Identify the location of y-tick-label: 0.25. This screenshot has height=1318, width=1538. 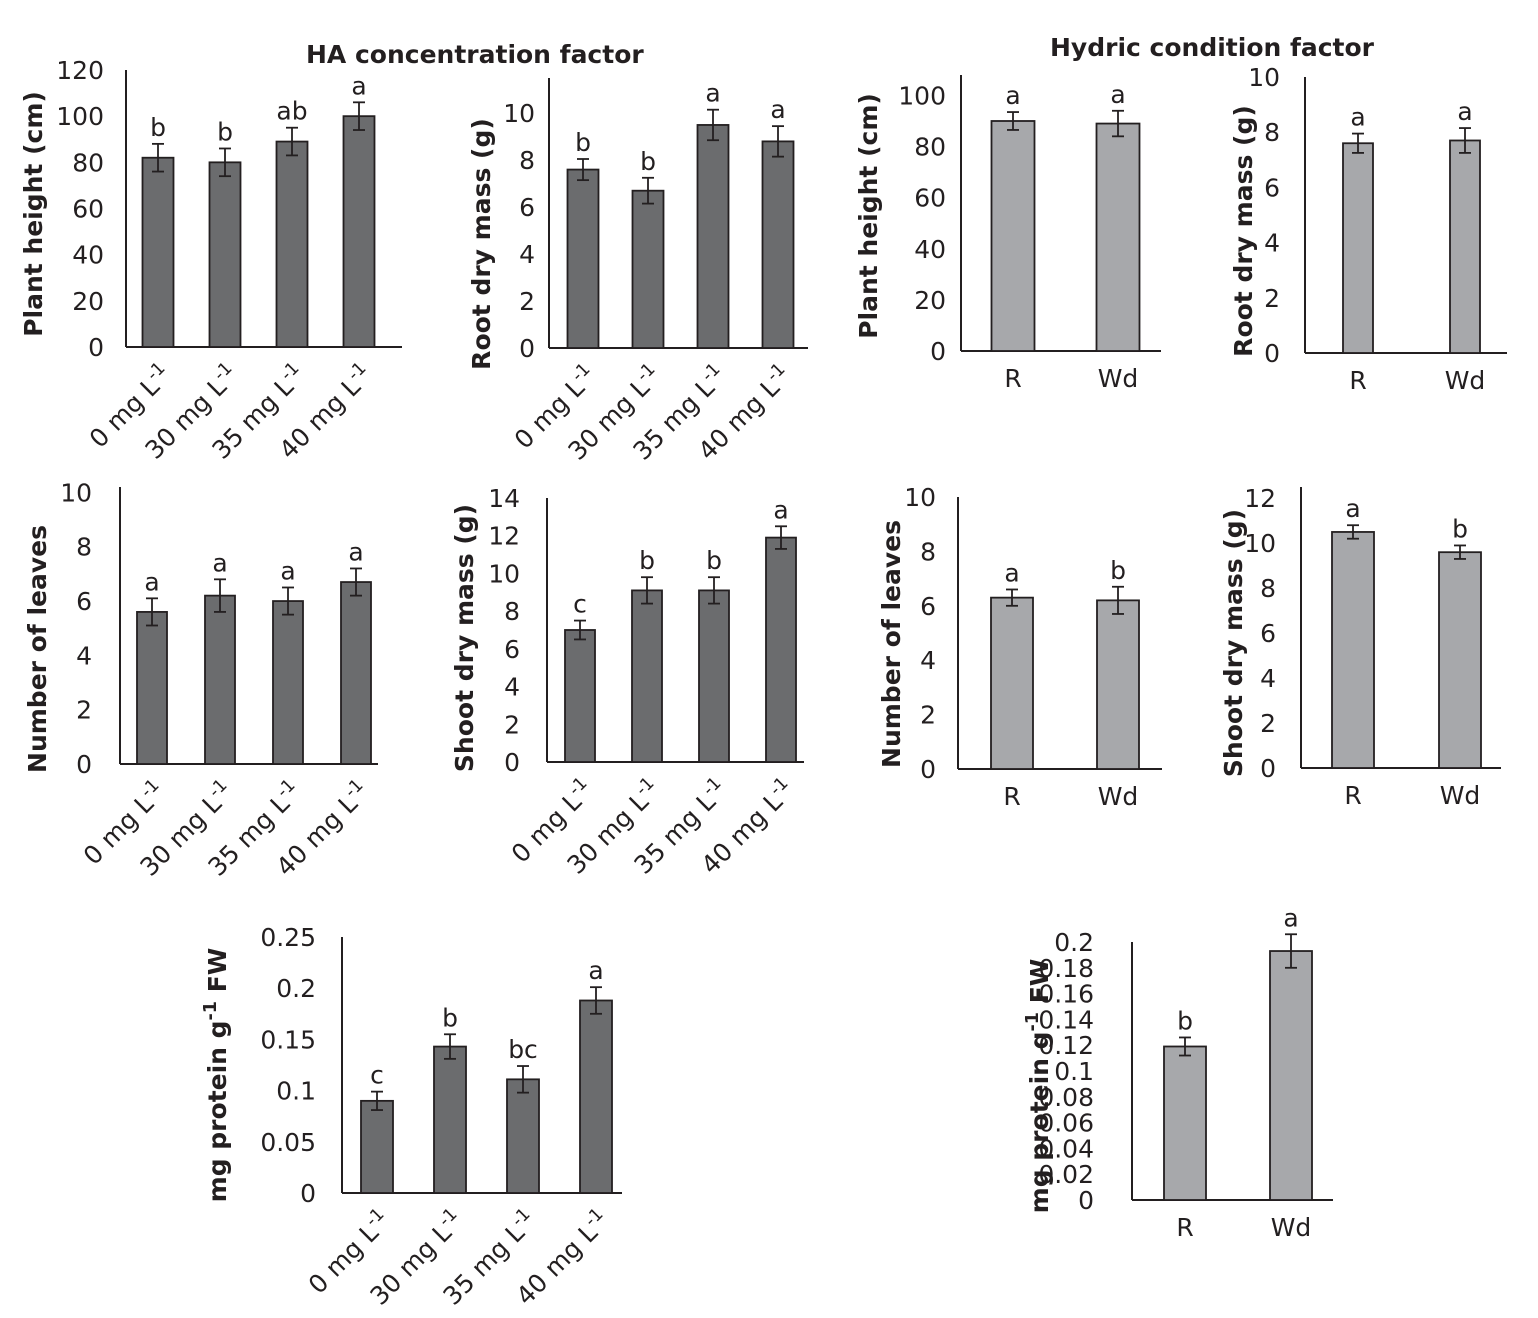
(288, 937).